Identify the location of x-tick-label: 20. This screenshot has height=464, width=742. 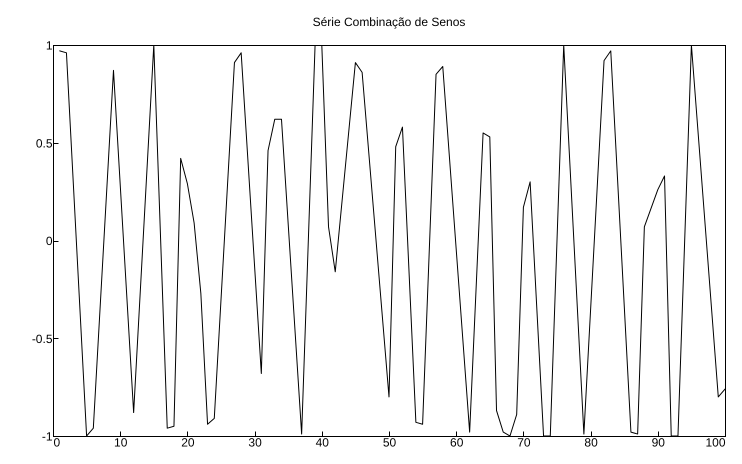
(188, 443).